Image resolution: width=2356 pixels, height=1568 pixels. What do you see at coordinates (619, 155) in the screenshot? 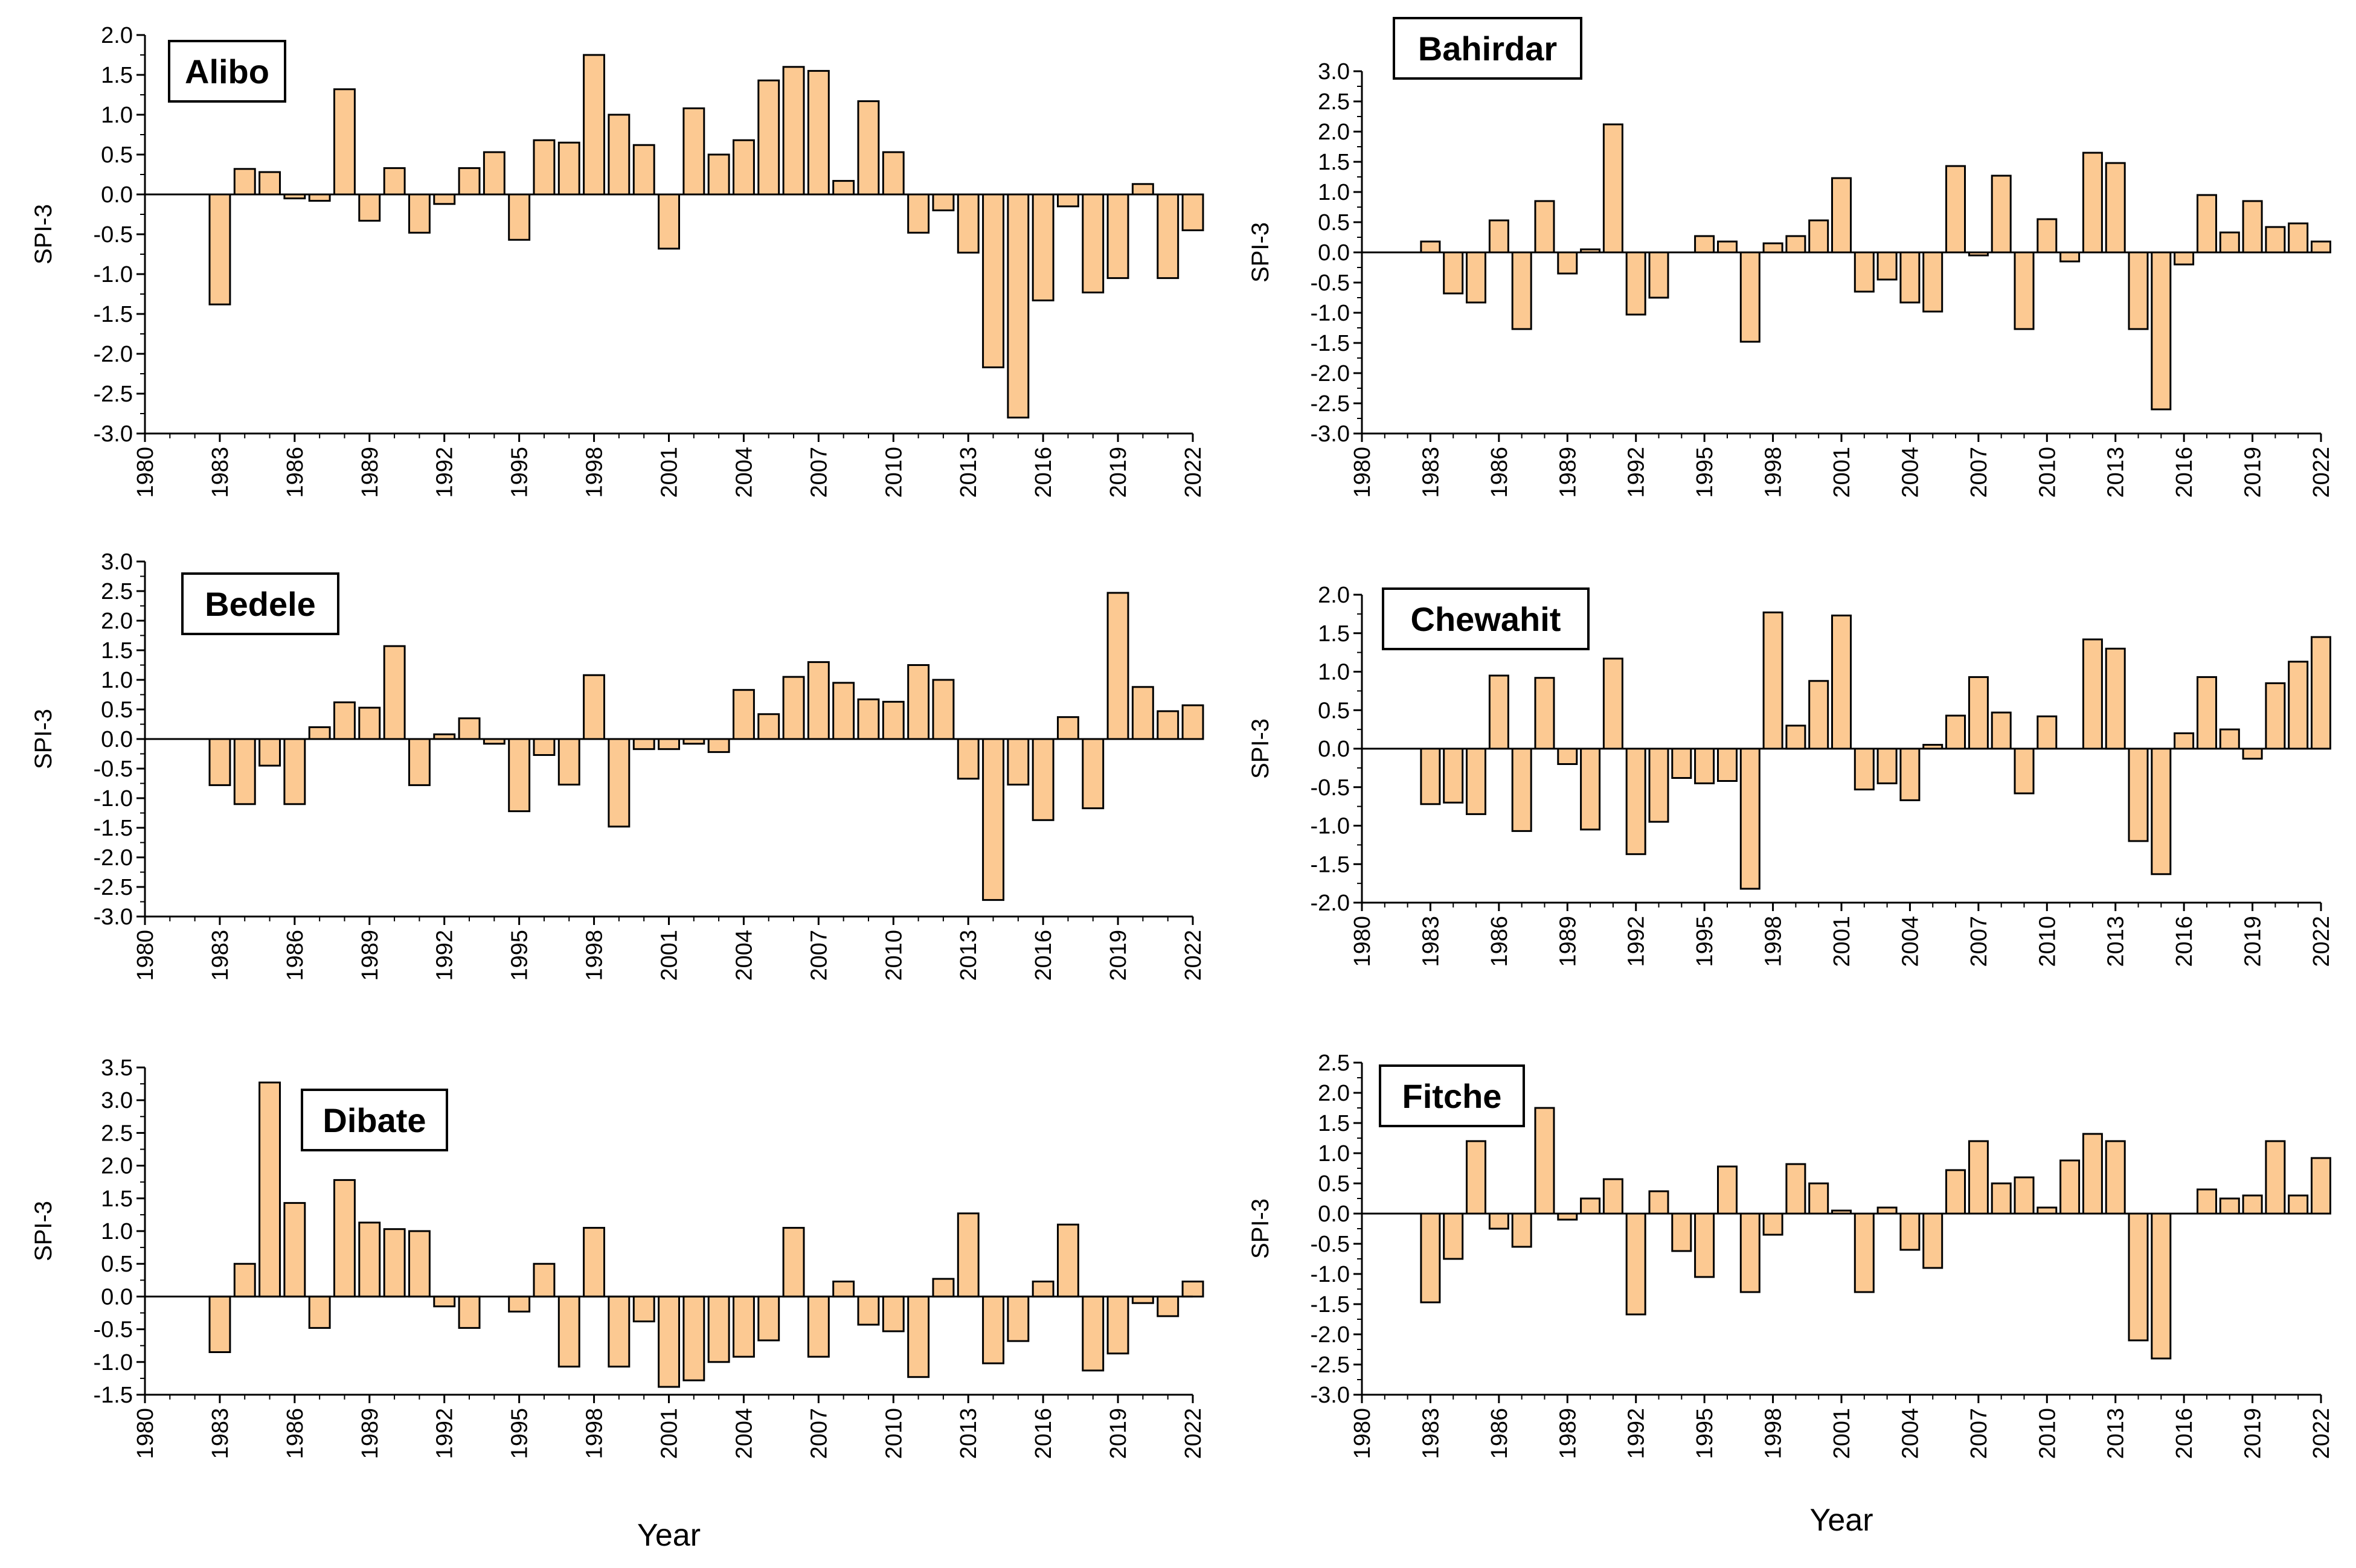
I see `bar-alibo-1999` at bounding box center [619, 155].